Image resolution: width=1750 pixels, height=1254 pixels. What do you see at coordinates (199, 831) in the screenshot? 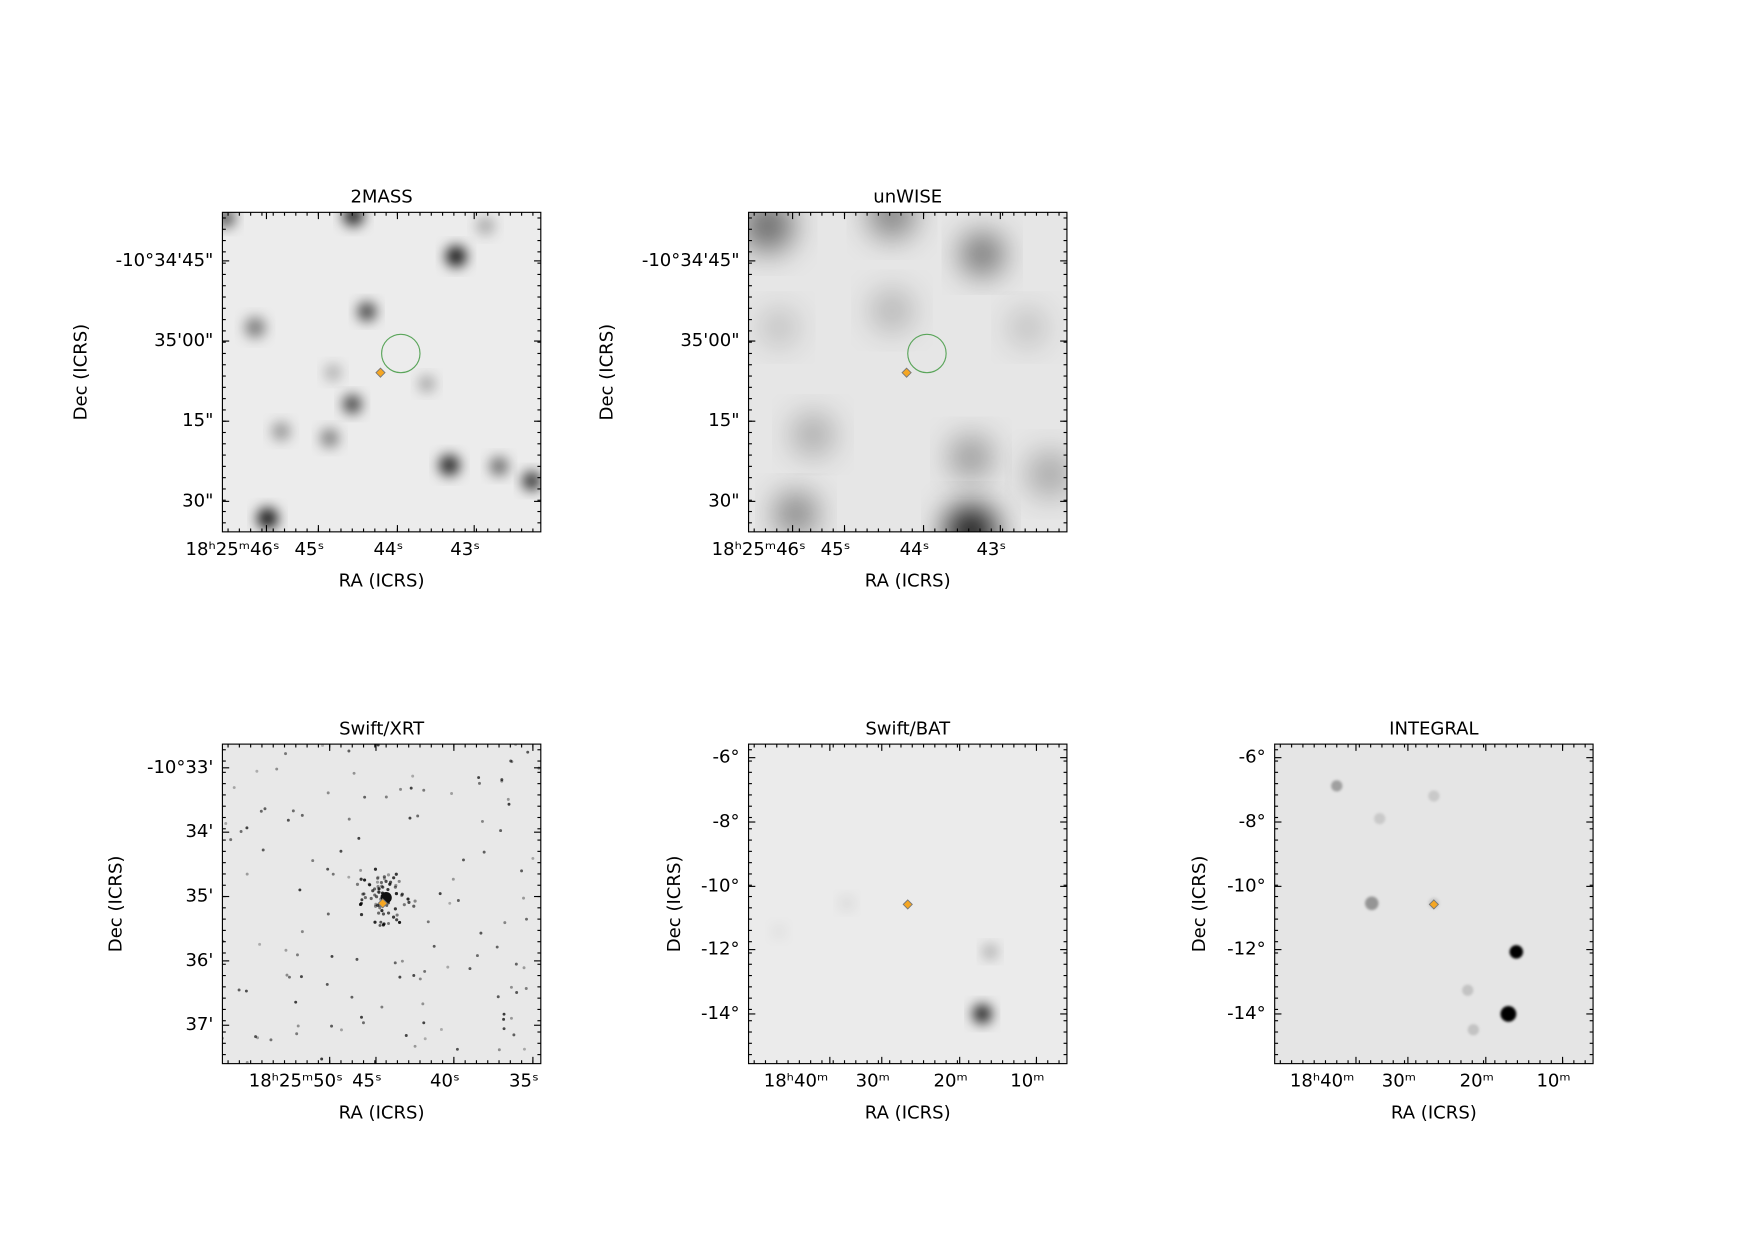
I see `y-tick-label: 34'` at bounding box center [199, 831].